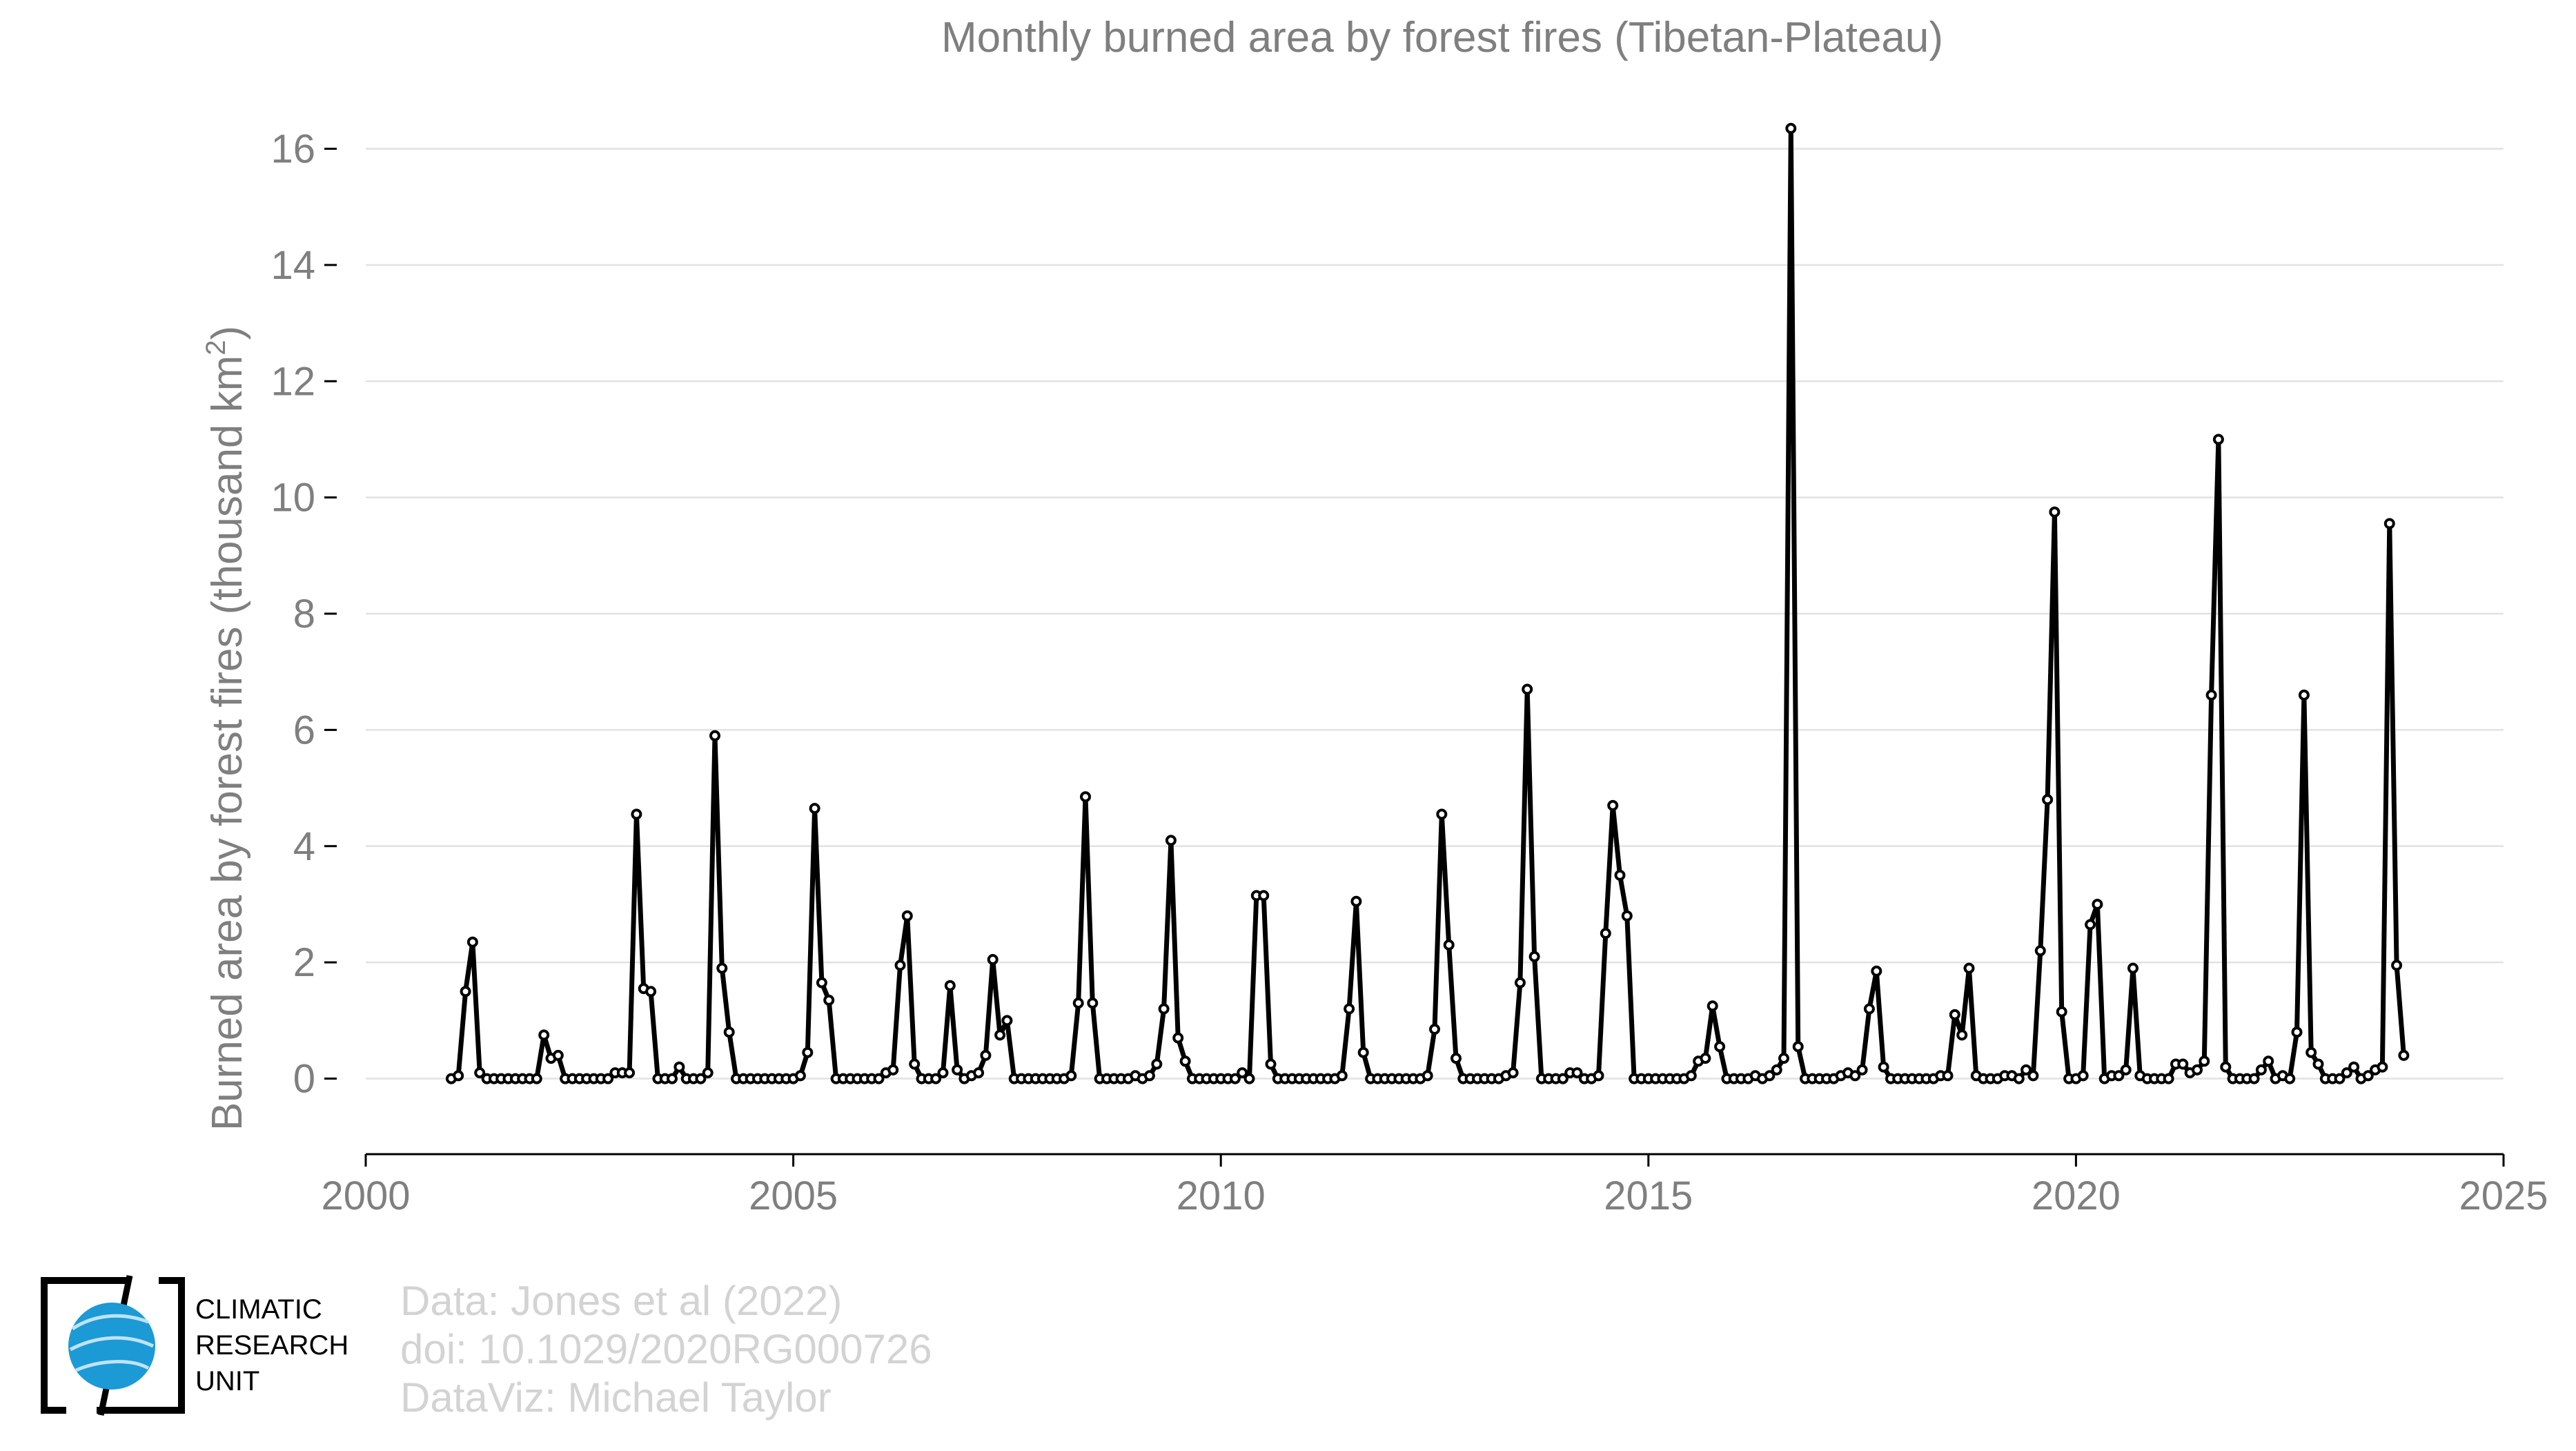 This screenshot has width=2576, height=1451. What do you see at coordinates (2076, 1196) in the screenshot?
I see `x-tick-label: 2020` at bounding box center [2076, 1196].